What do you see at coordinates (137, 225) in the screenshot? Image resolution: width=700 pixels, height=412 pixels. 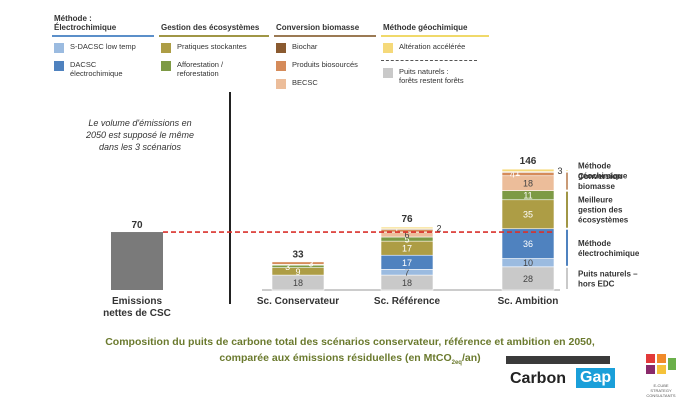 I see `emissions-total-label: 70` at bounding box center [137, 225].